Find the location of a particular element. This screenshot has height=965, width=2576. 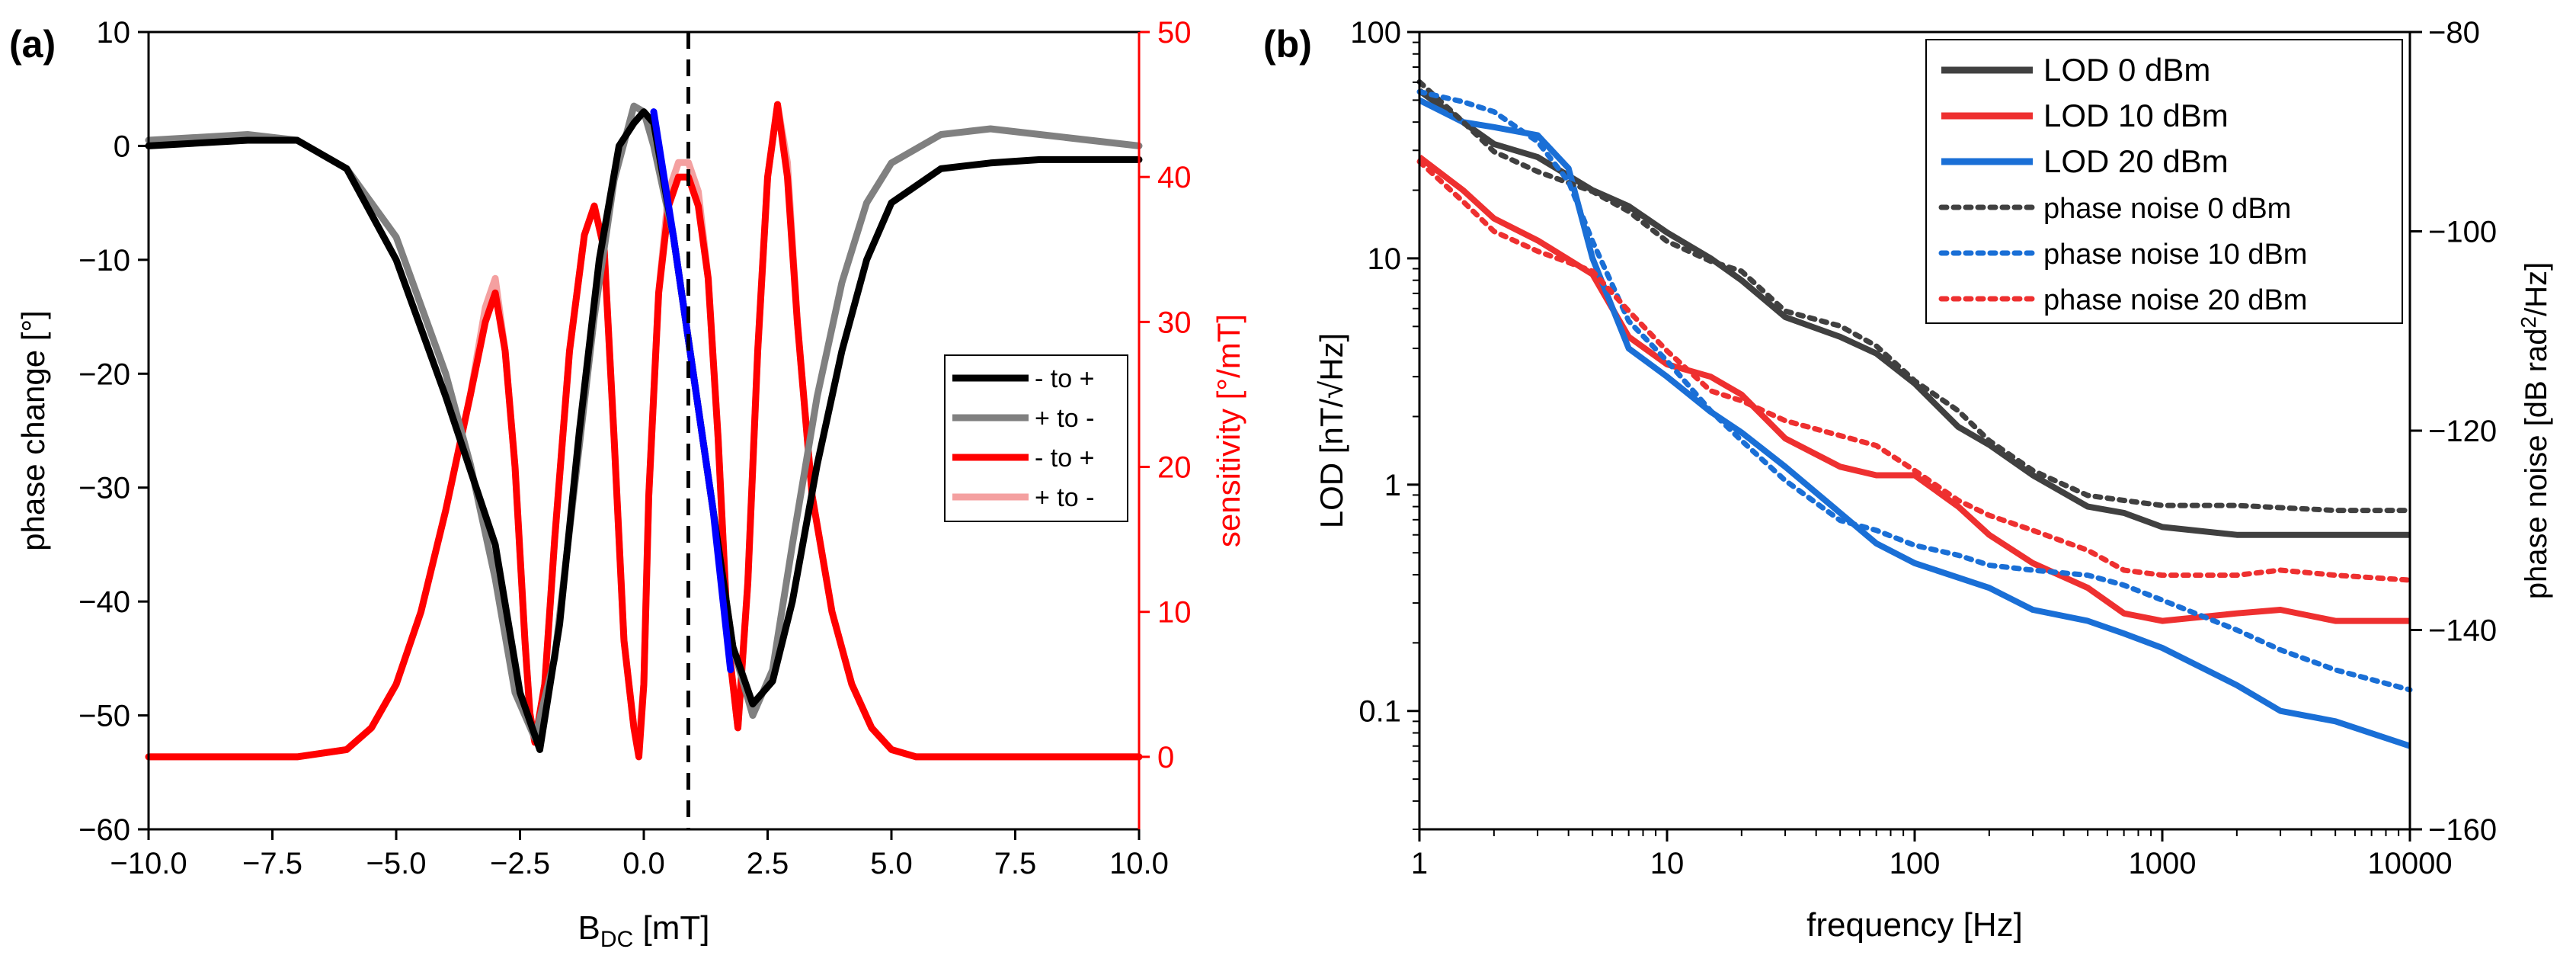

panel-a-x-tick-label: −2.5 is located at coordinates (520, 863).